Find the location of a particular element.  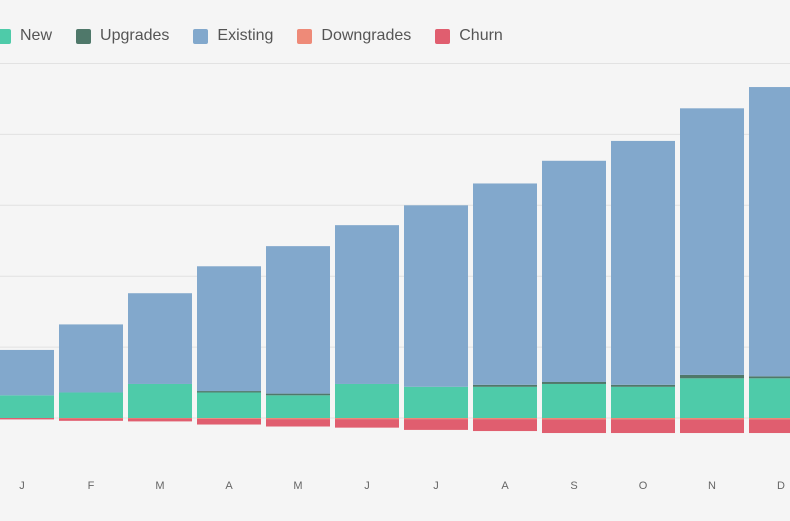

legend-swatch-downgrades is located at coordinates (305, 36).